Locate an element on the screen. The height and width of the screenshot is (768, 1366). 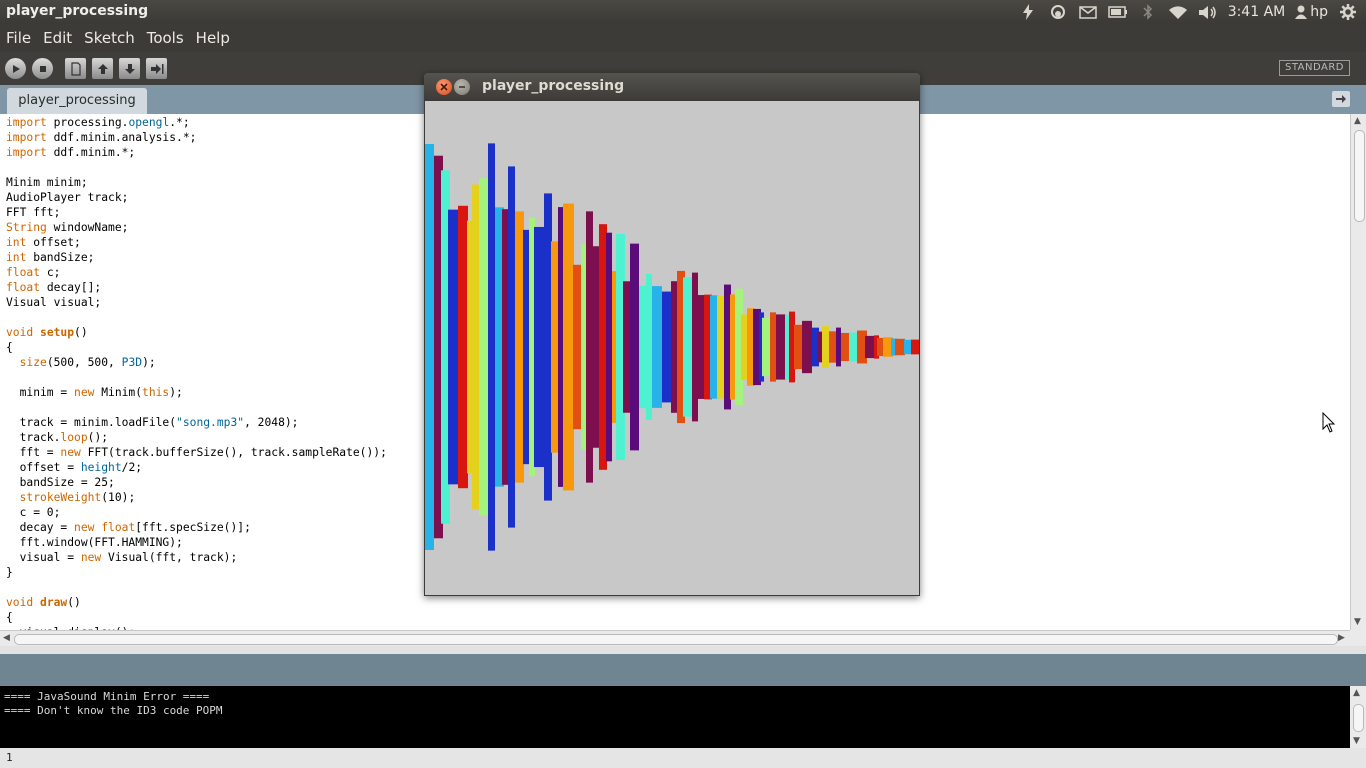
editor-horizontal-scrollbar: ◀ ▶ is located at coordinates (675, 638).